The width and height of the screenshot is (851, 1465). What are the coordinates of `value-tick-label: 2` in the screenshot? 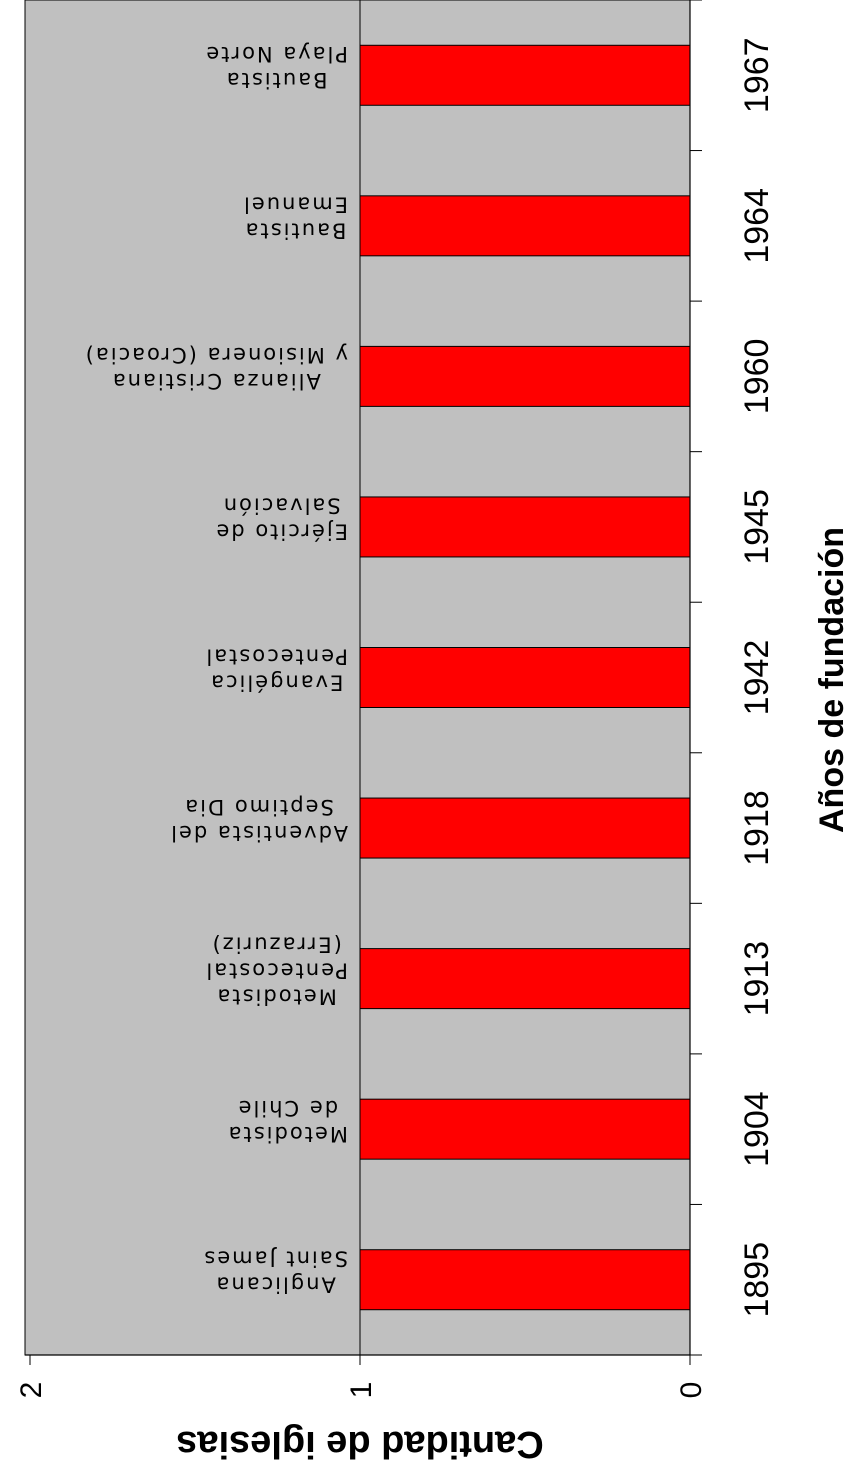 It's located at (31, 1390).